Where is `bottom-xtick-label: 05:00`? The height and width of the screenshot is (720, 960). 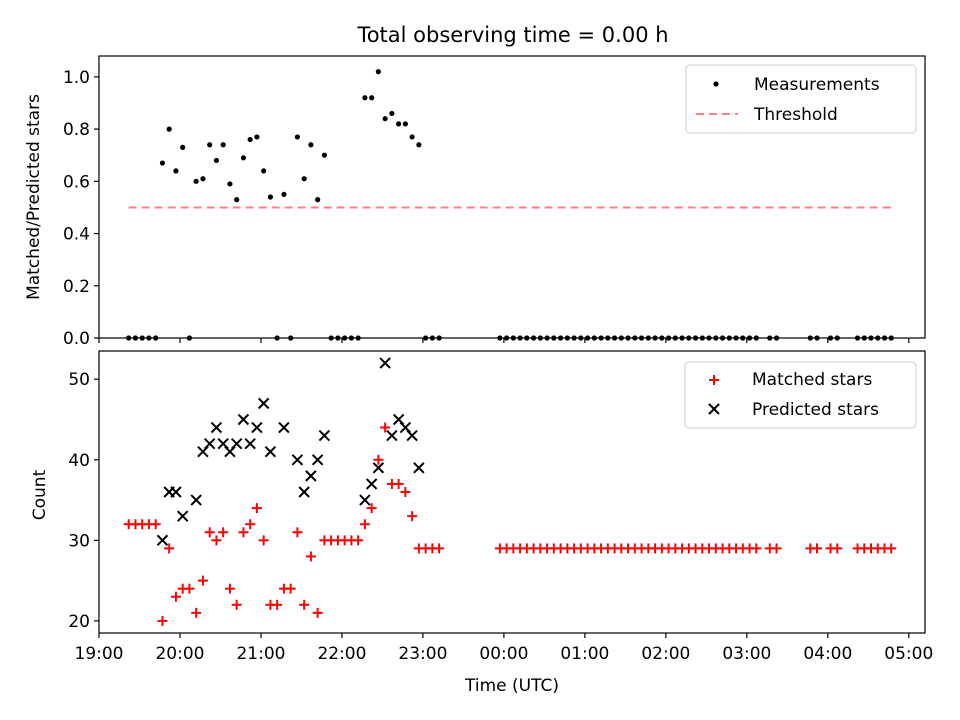 bottom-xtick-label: 05:00 is located at coordinates (908, 654).